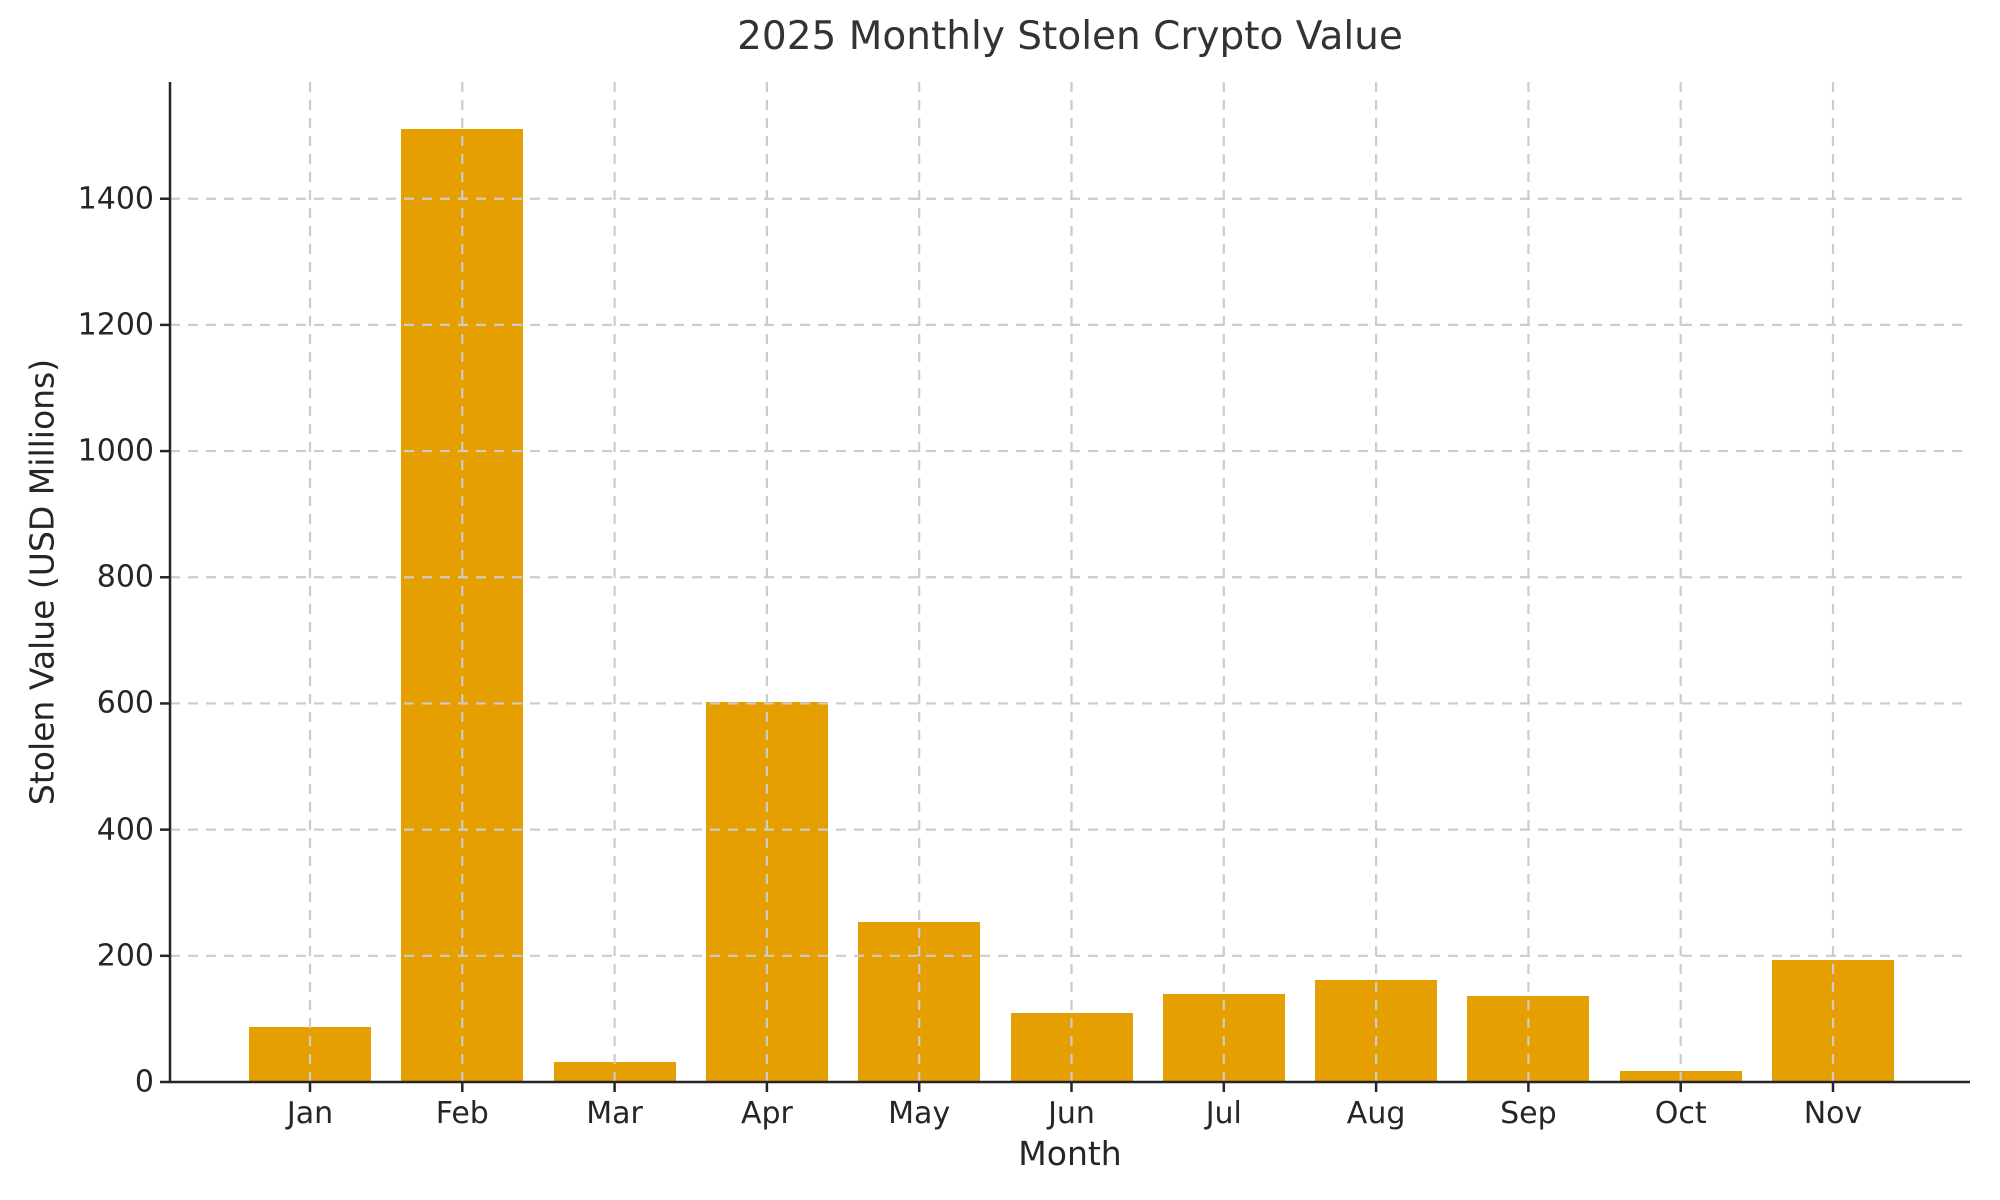 Image resolution: width=2000 pixels, height=1200 pixels. Describe the element at coordinates (1070, 1153) in the screenshot. I see `x-axis-label: Month` at that location.